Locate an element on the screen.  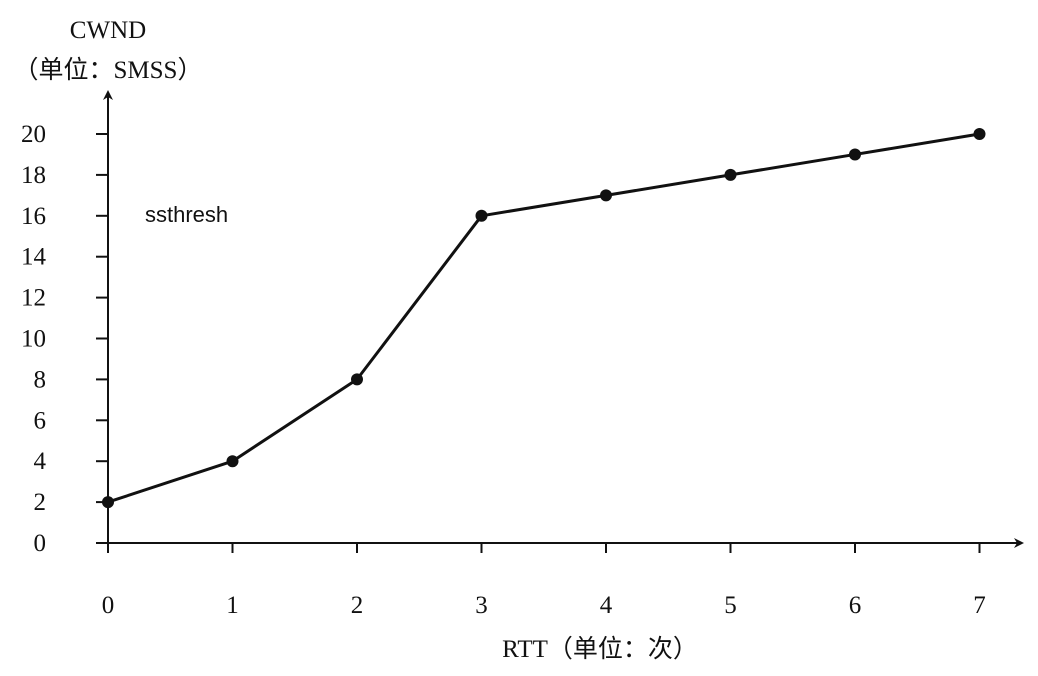
x-tick-label: 0 is located at coordinates (108, 605).